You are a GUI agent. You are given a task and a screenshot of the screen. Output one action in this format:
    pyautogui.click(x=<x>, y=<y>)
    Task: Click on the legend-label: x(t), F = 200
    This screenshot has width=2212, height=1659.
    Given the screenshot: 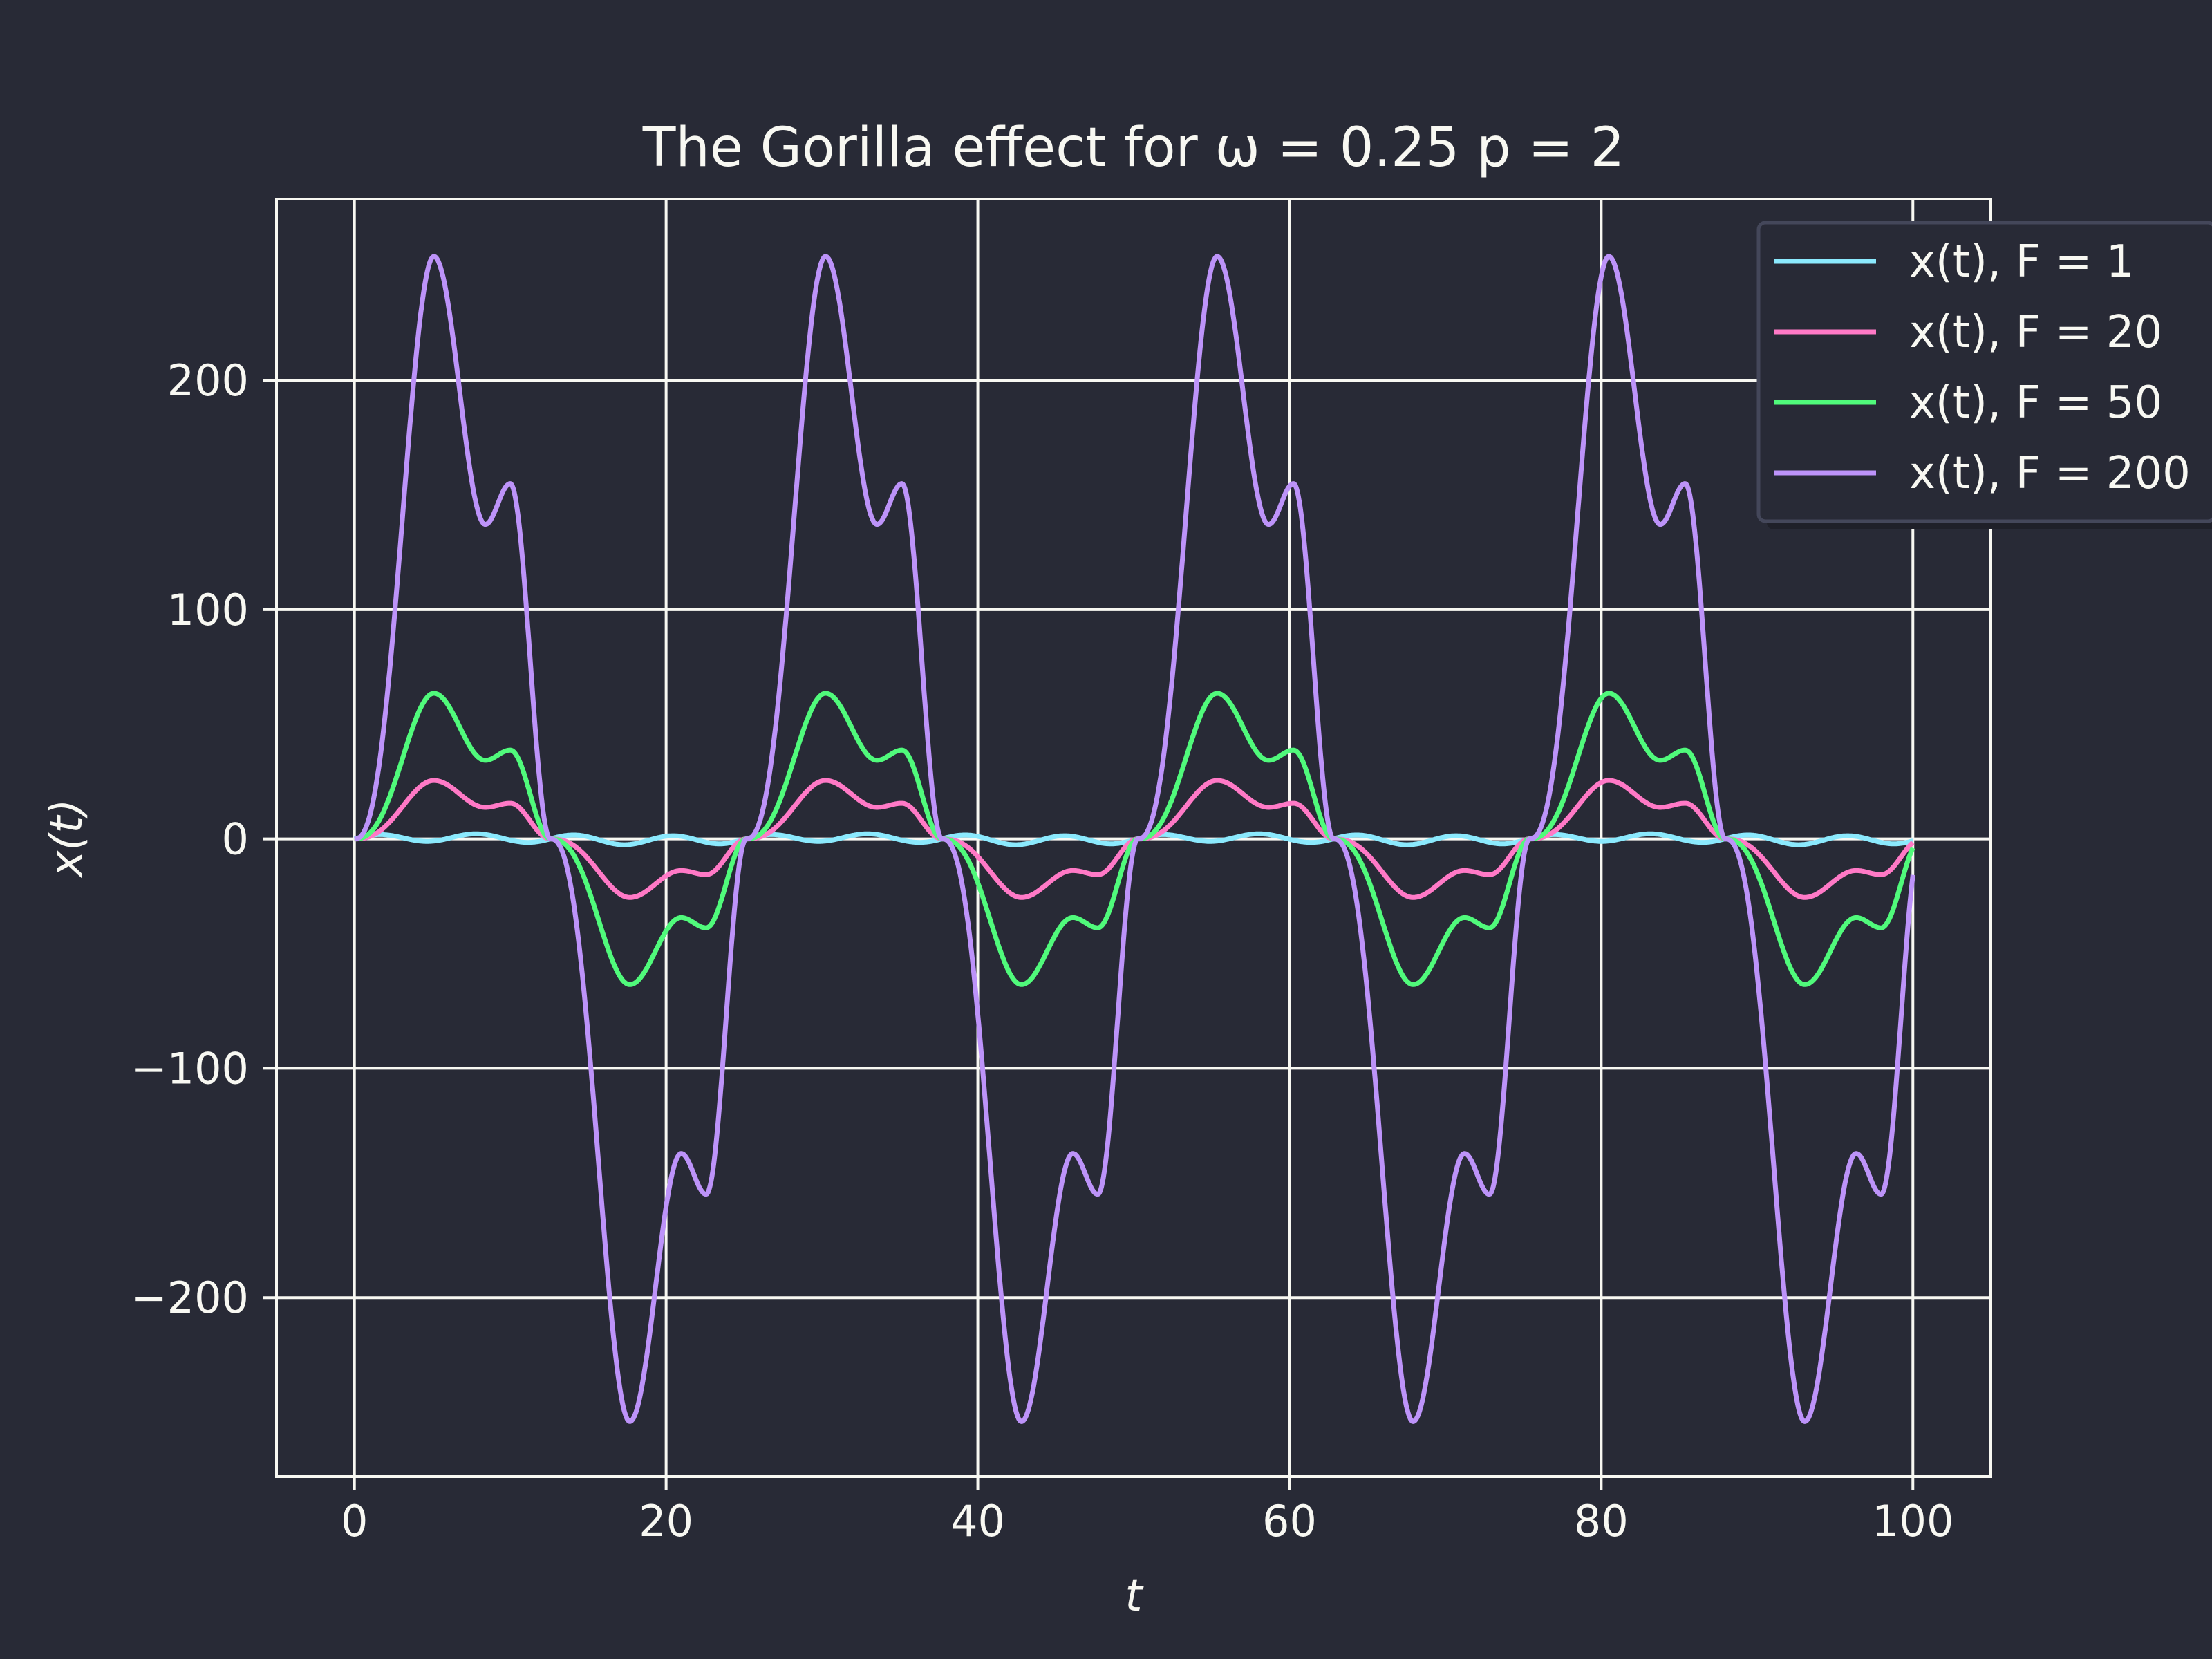 What is the action you would take?
    pyautogui.click(x=2050, y=474)
    